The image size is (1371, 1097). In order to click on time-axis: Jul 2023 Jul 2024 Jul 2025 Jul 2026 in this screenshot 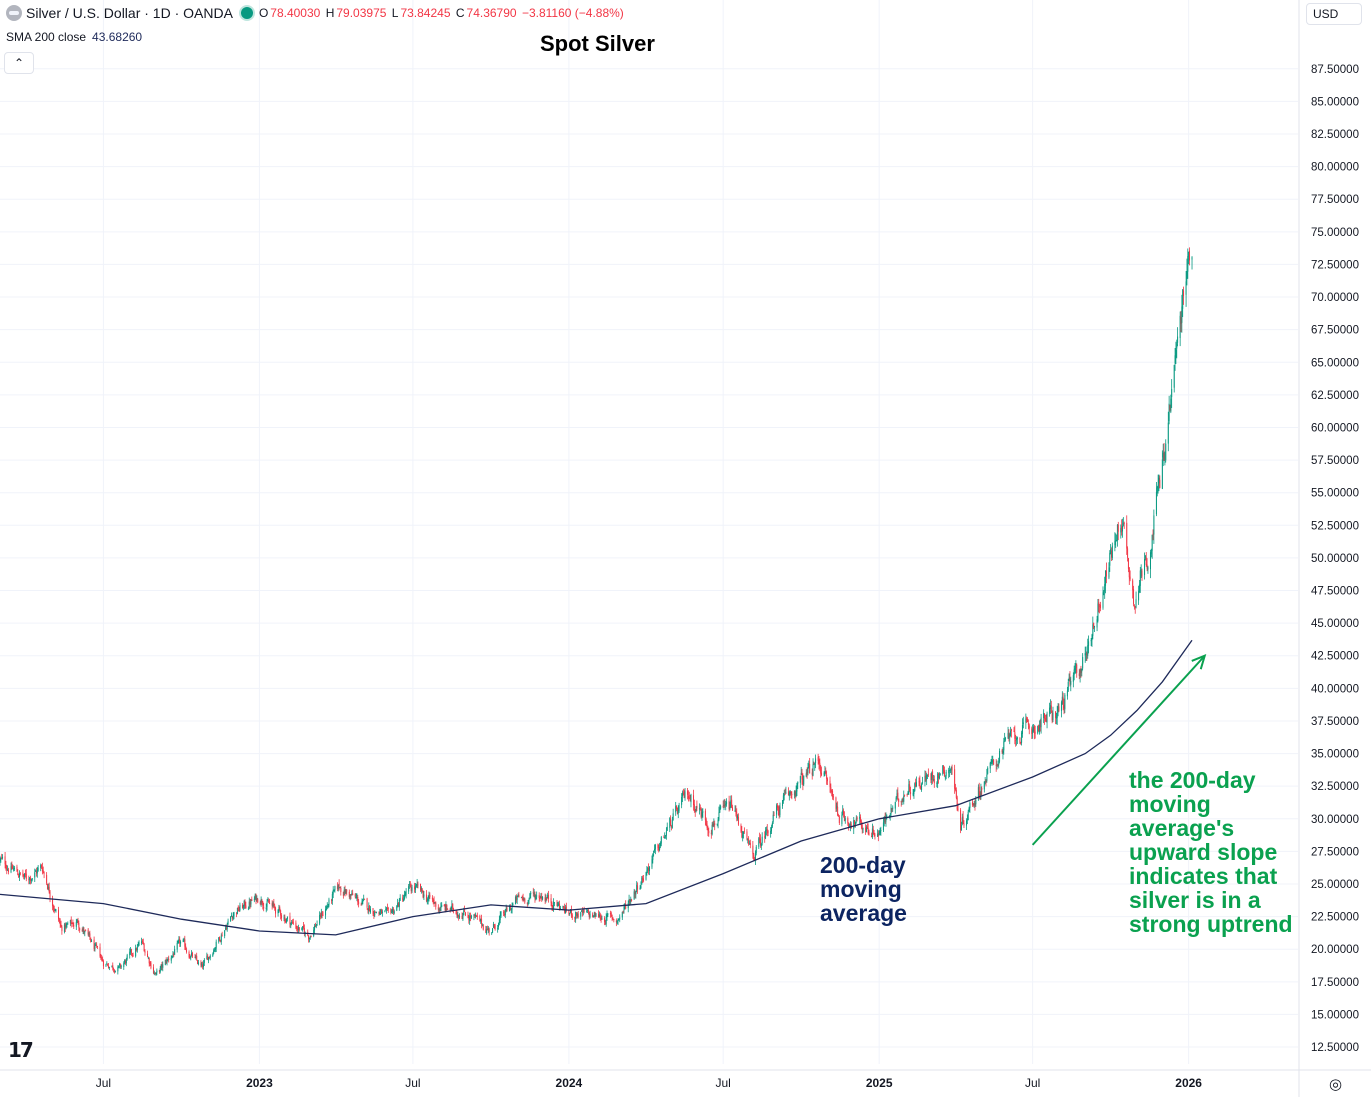, I will do `click(649, 1083)`.